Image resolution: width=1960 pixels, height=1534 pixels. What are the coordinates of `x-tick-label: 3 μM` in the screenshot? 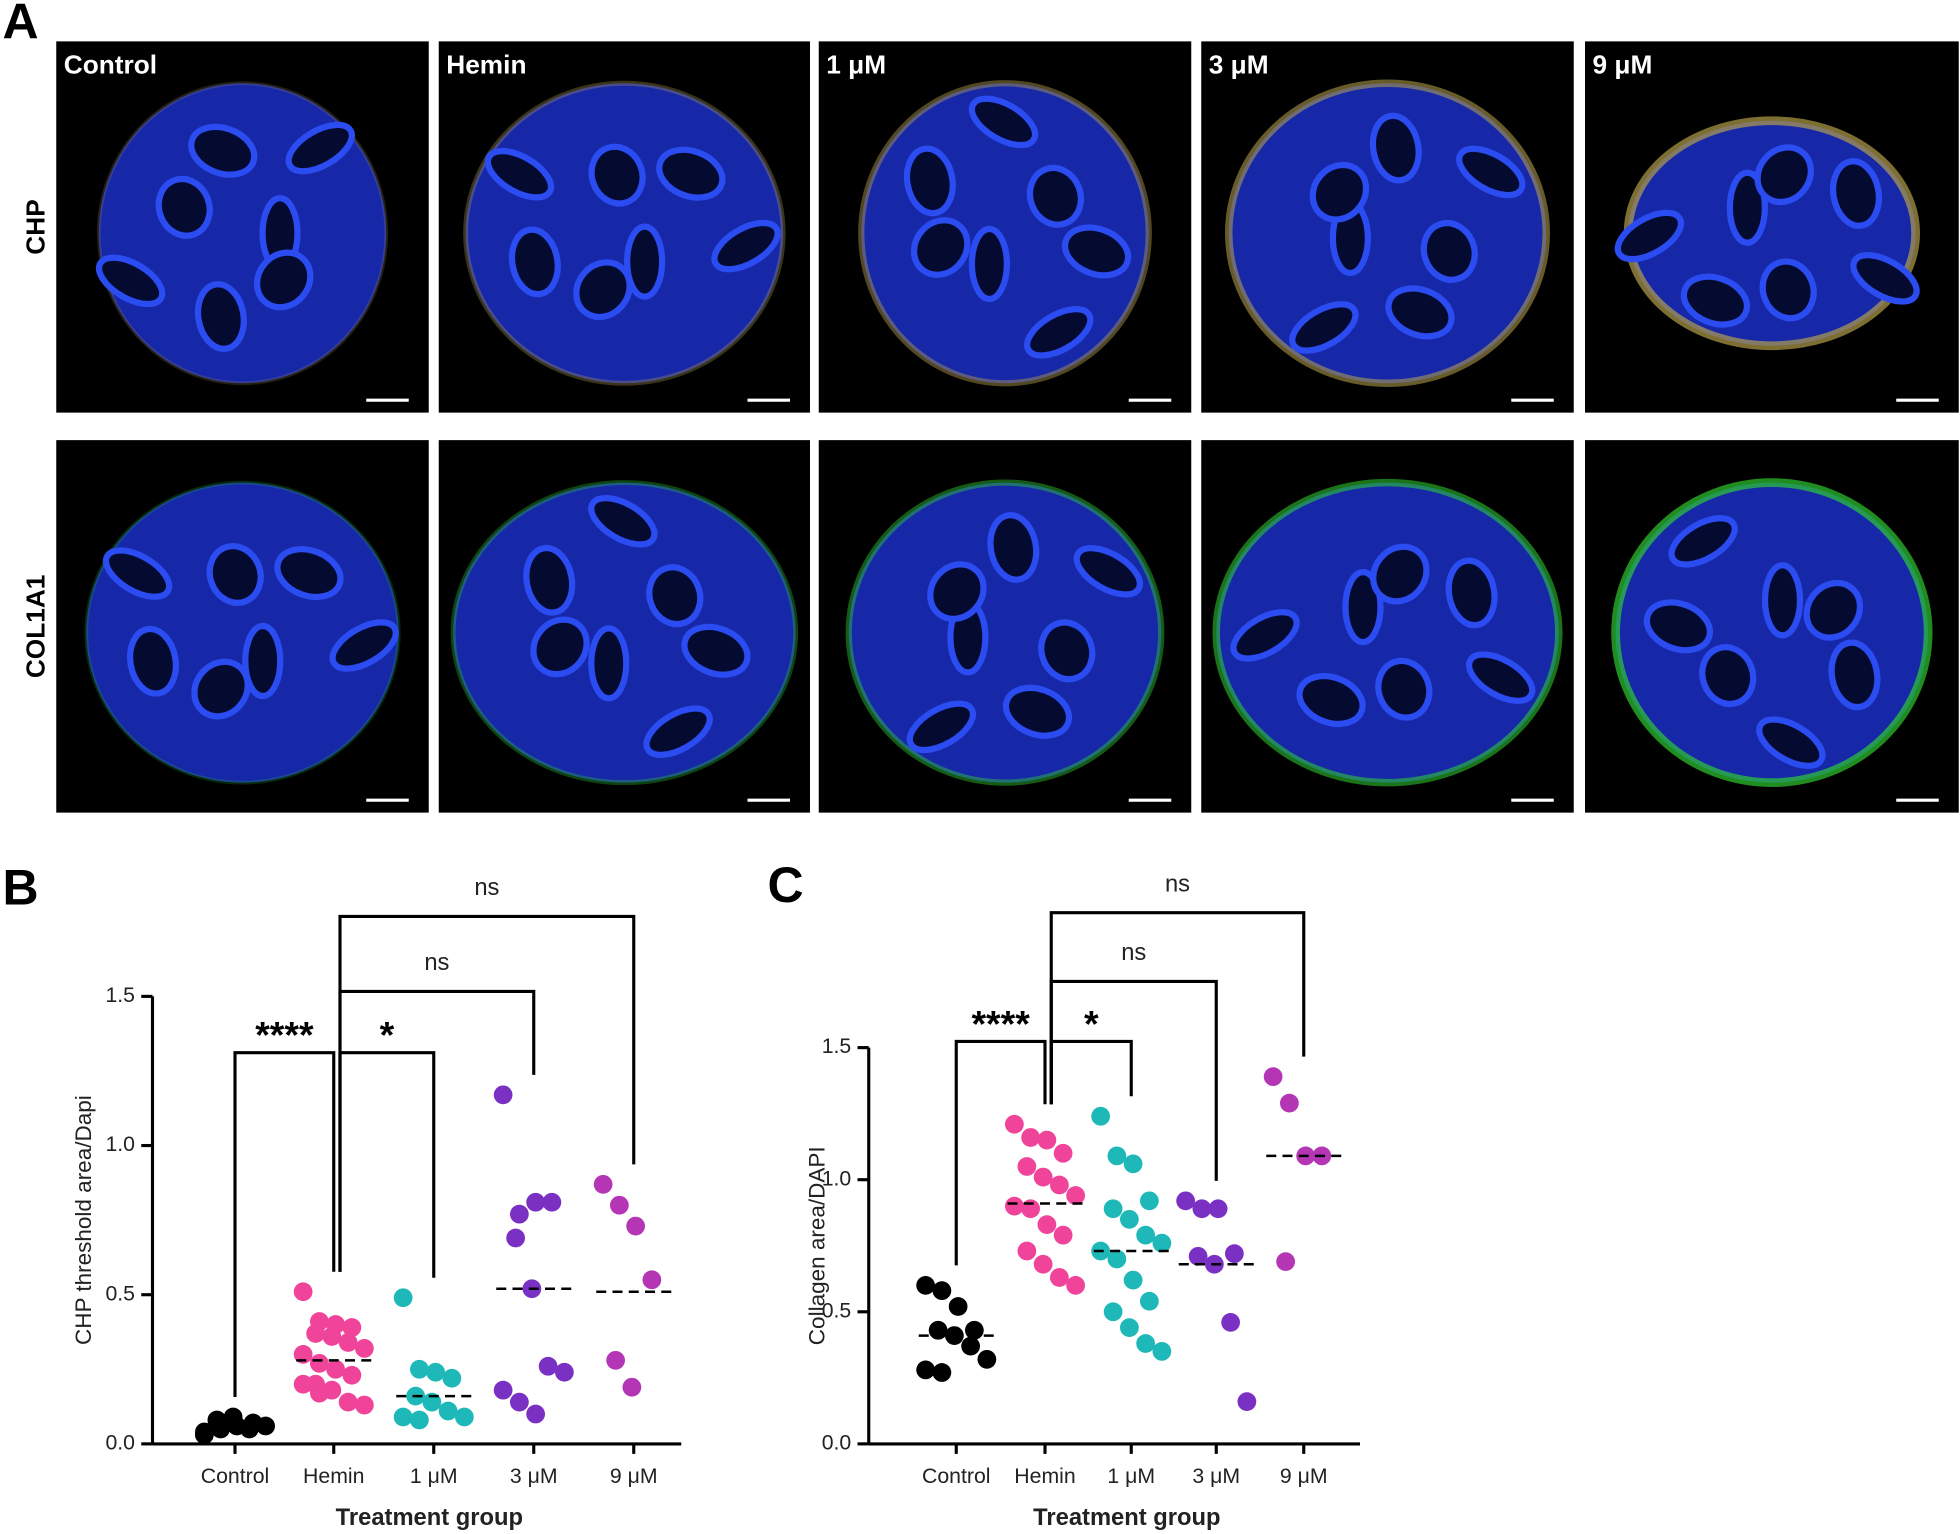 It's located at (534, 1476).